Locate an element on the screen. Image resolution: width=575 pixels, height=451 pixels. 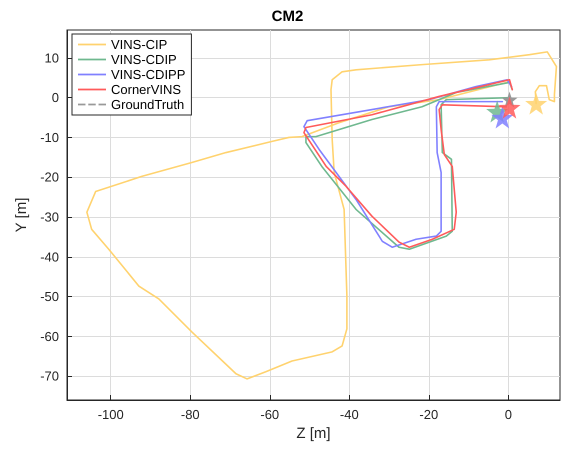
y-tick-label: 0 is located at coordinates (55, 98).